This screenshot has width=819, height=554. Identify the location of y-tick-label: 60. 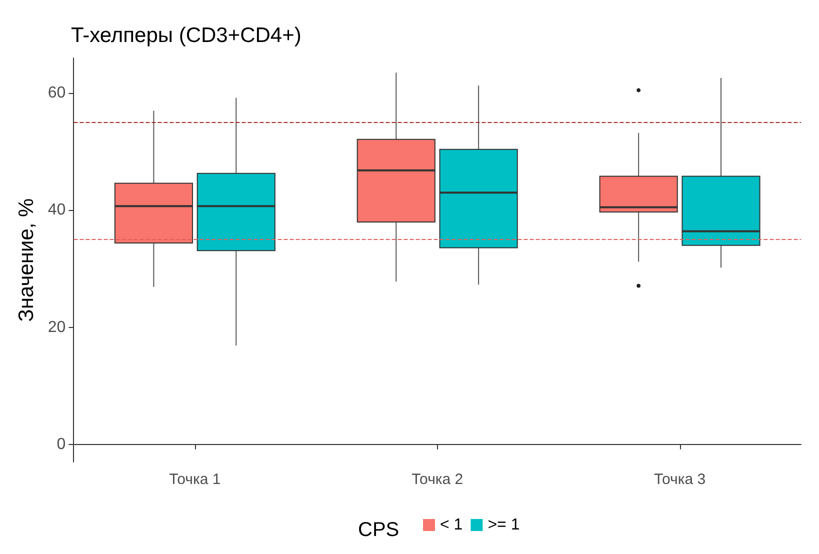
(57, 93).